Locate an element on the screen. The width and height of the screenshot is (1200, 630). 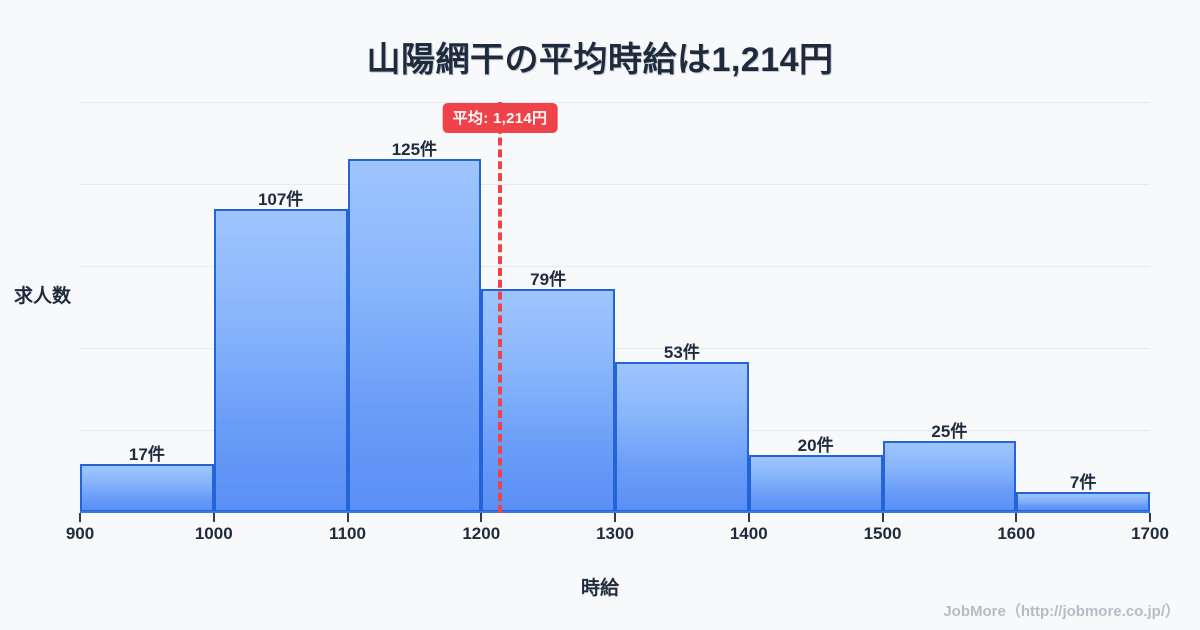
x-axis-tick-label: 1400 is located at coordinates (748, 533).